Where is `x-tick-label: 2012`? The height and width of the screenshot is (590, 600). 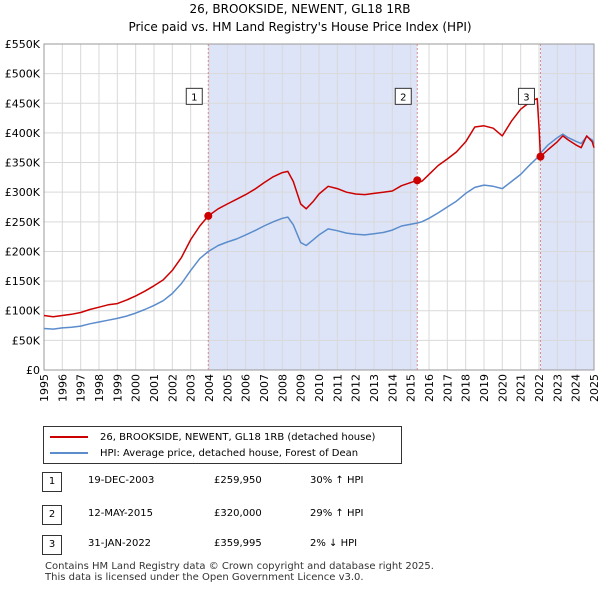 x-tick-label: 2012 is located at coordinates (356, 388).